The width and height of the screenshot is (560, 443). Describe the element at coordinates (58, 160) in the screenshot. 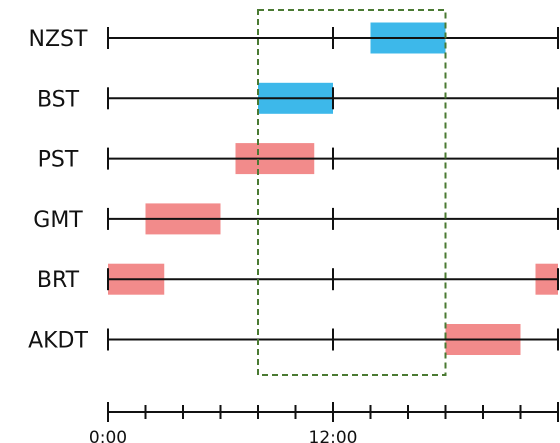

I see `row-label: PST` at that location.